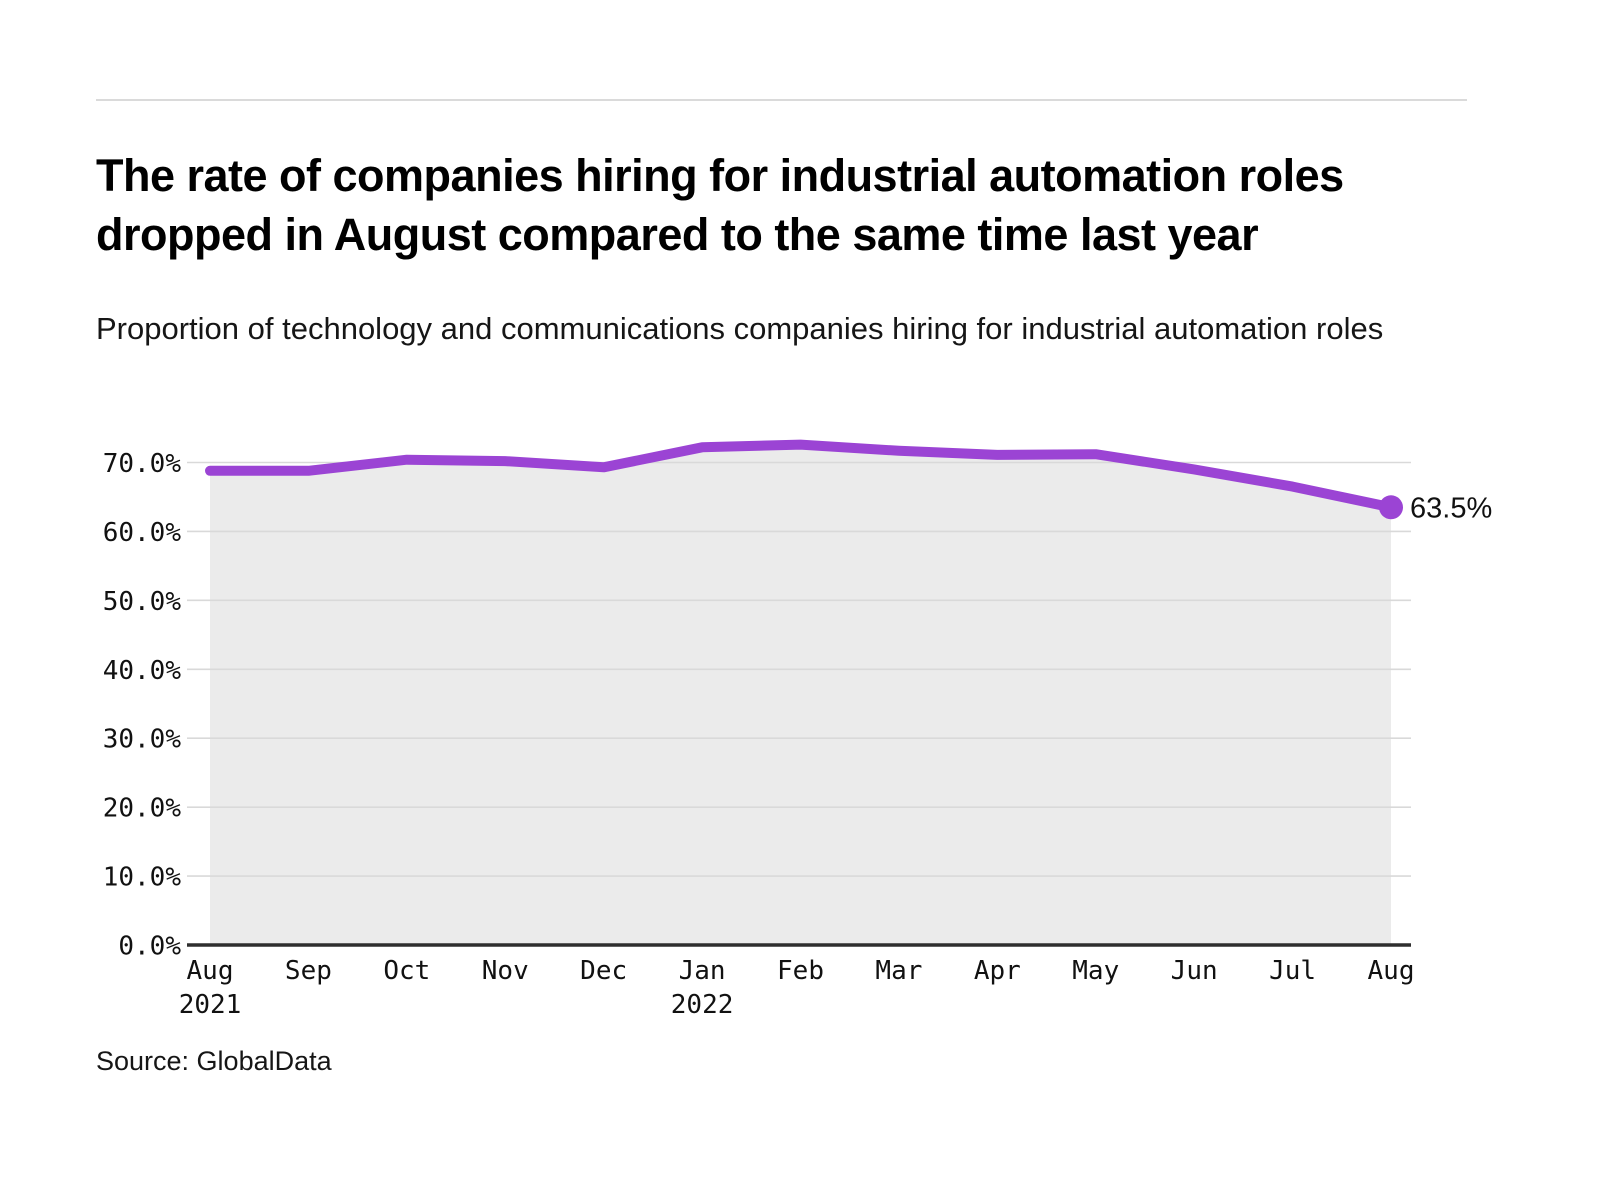 This screenshot has height=1200, width=1600. Describe the element at coordinates (997, 971) in the screenshot. I see `x-tick-label: Apr` at that location.